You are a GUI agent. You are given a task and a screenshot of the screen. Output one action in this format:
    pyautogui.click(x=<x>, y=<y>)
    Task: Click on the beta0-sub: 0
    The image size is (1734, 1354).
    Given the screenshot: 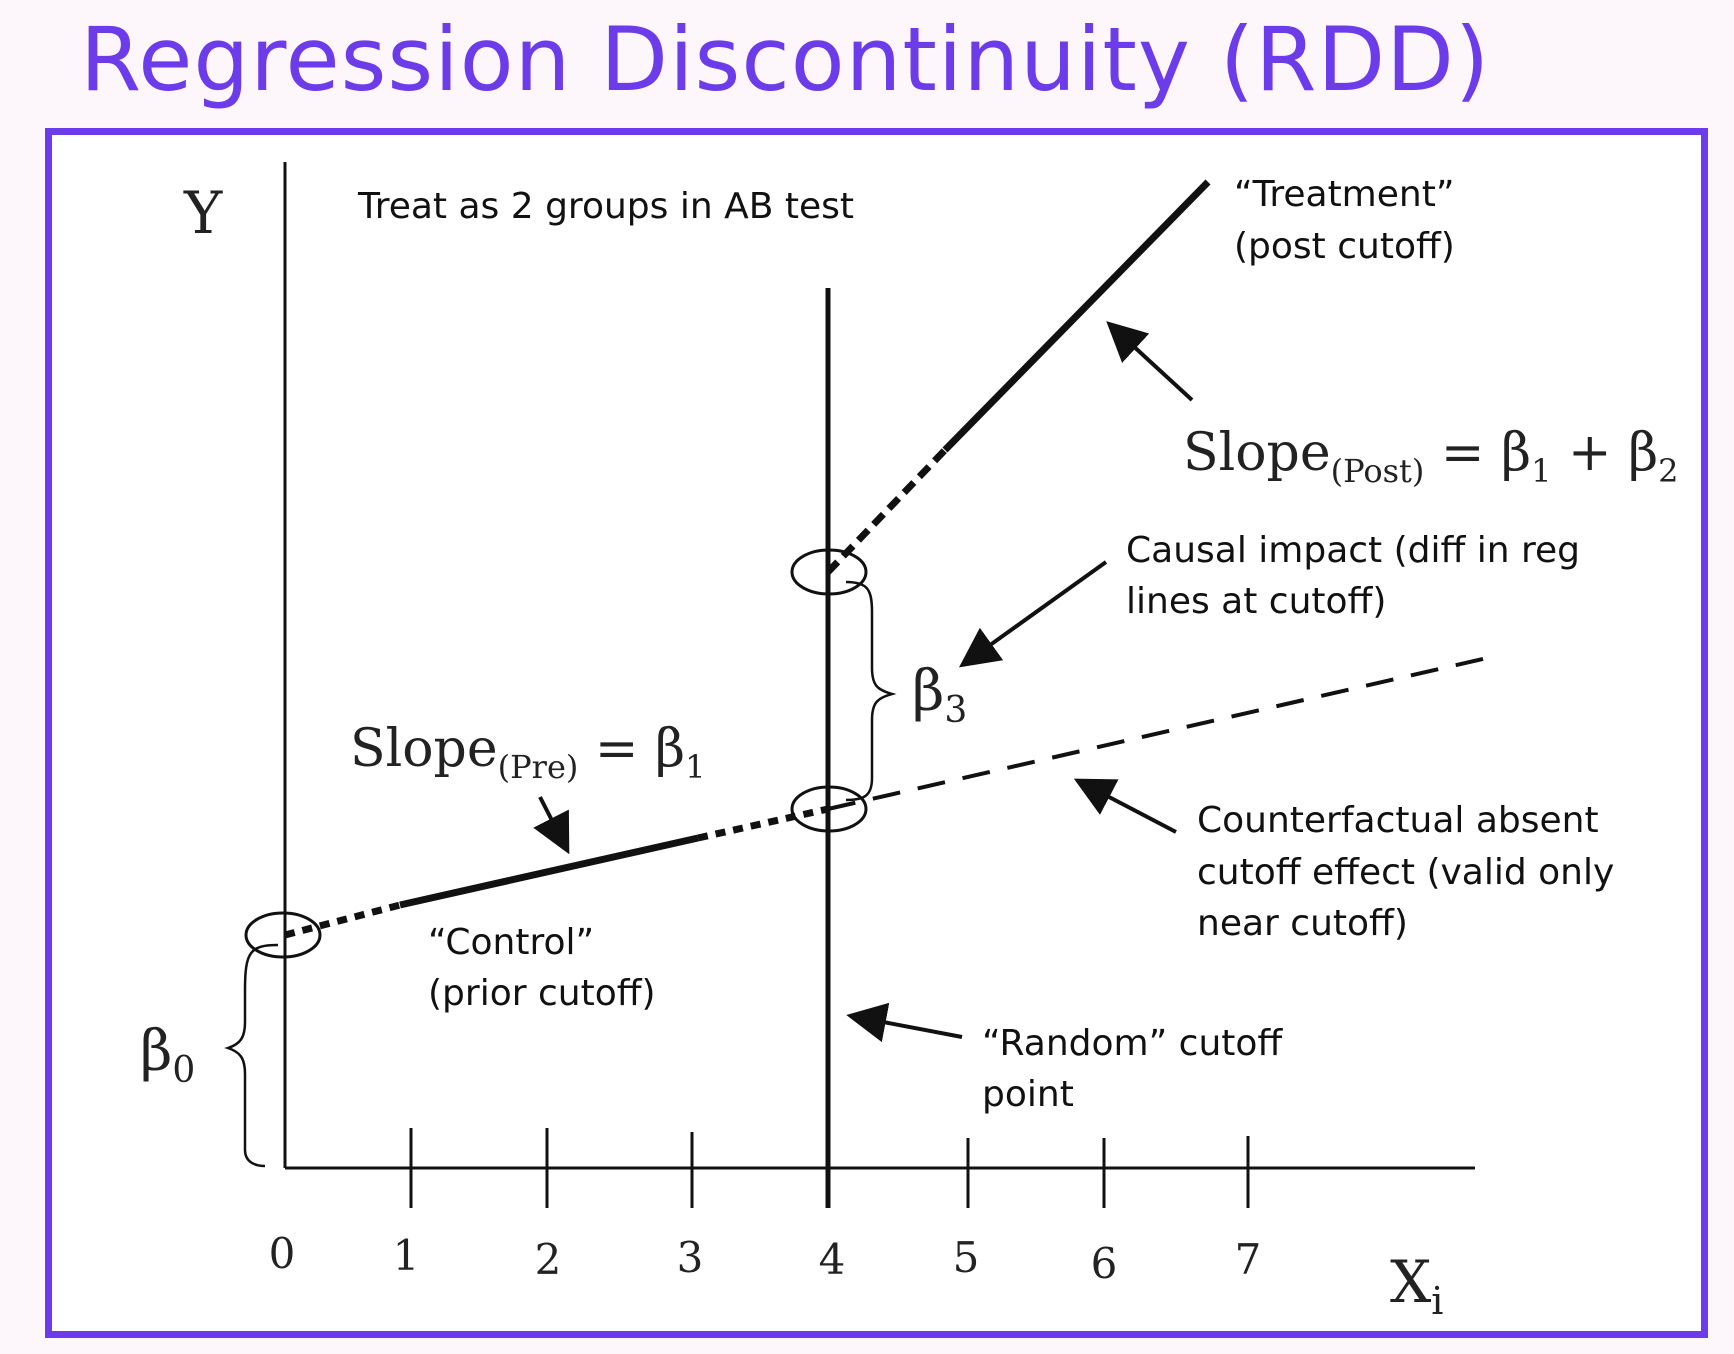 What is the action you would take?
    pyautogui.click(x=183, y=1070)
    